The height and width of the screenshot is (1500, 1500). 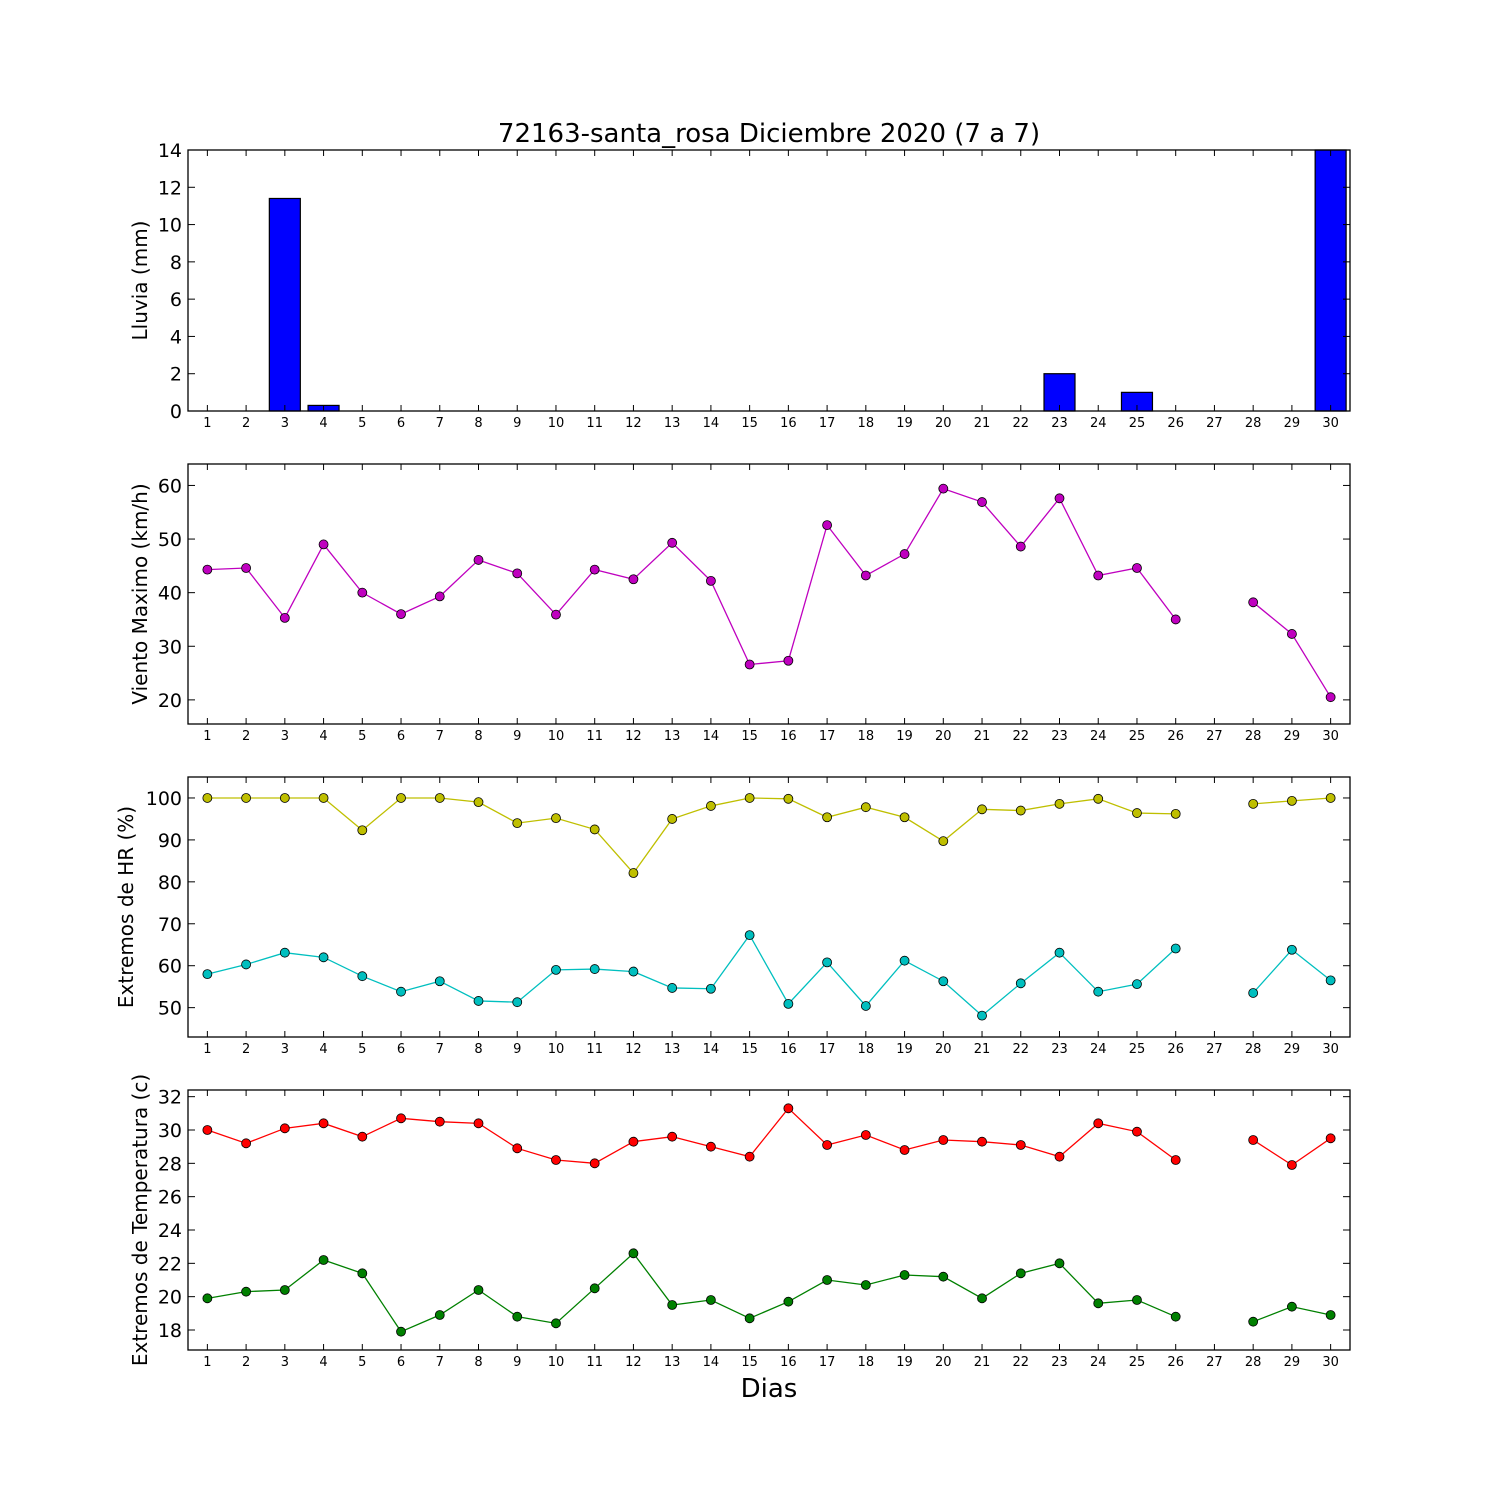 What do you see at coordinates (1098, 736) in the screenshot?
I see `x-tick-label: 24` at bounding box center [1098, 736].